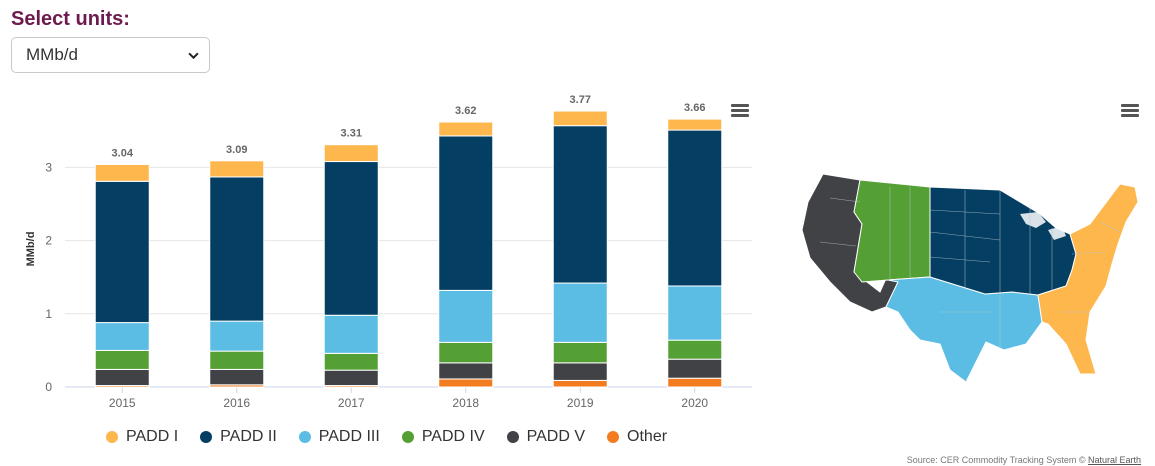  What do you see at coordinates (1114, 460) in the screenshot?
I see `natural-earth-link: Natural Earth` at bounding box center [1114, 460].